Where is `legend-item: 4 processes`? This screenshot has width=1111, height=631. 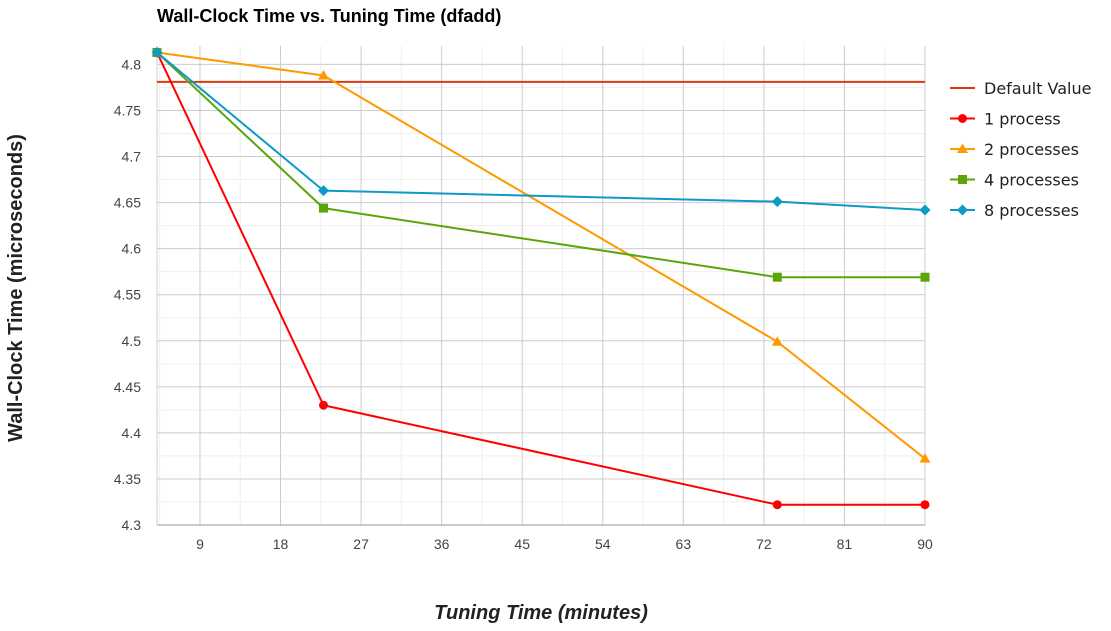
legend-item: 4 processes is located at coordinates (1014, 180).